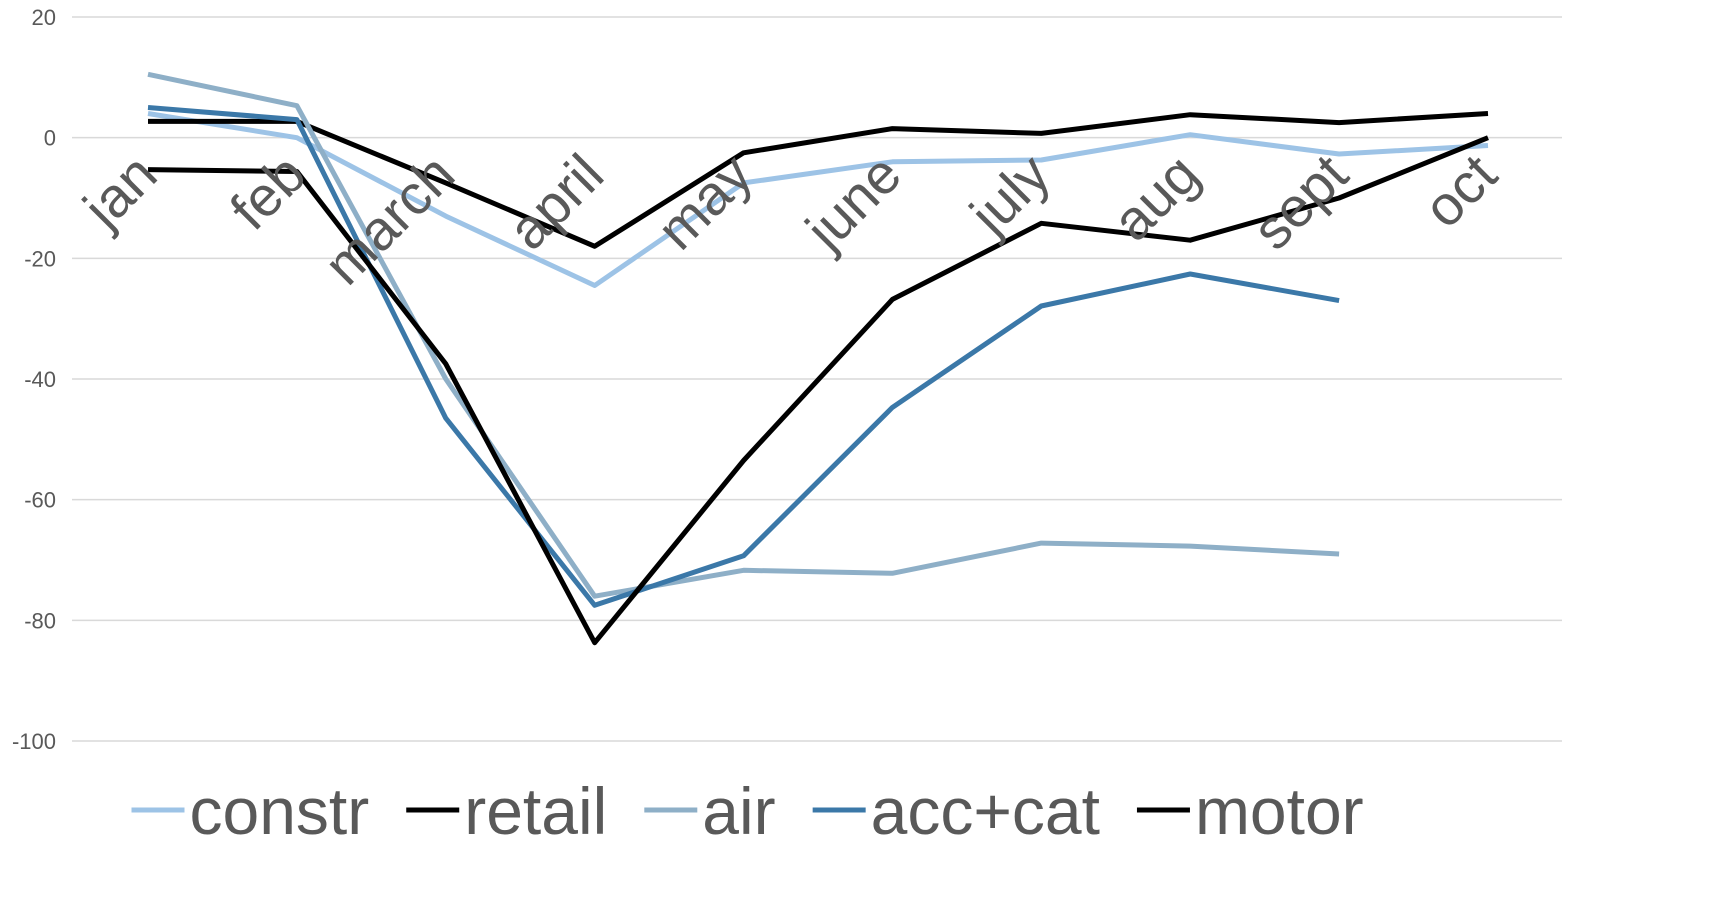 The image size is (1723, 921). I want to click on y-tick-label: -20, so click(40, 258).